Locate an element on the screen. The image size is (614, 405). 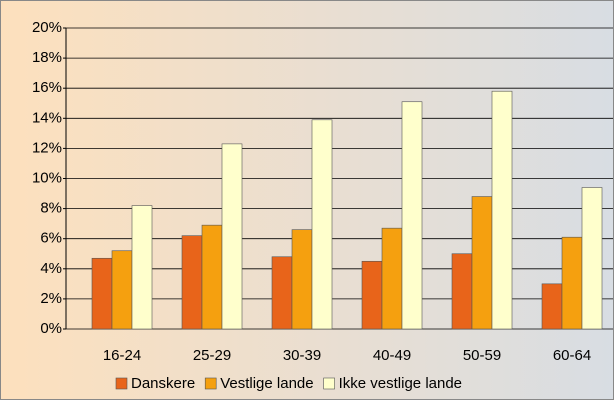
y-tick-label: 6% is located at coordinates (51, 238).